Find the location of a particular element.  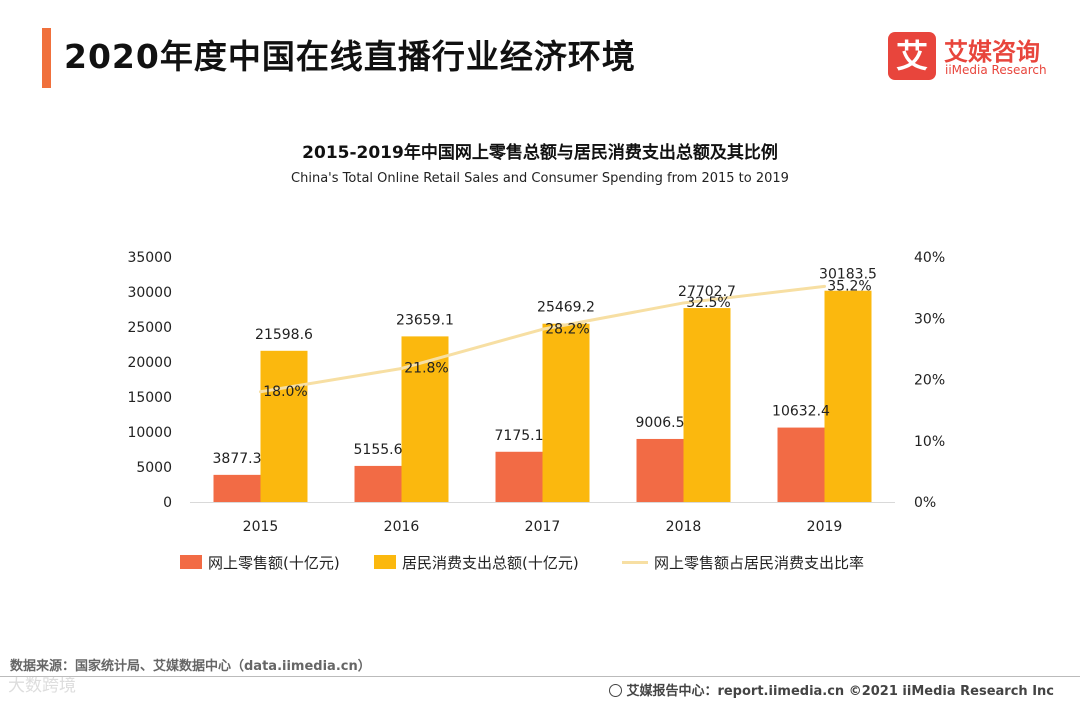

data-label-online-retail: 3877.3 is located at coordinates (237, 459).